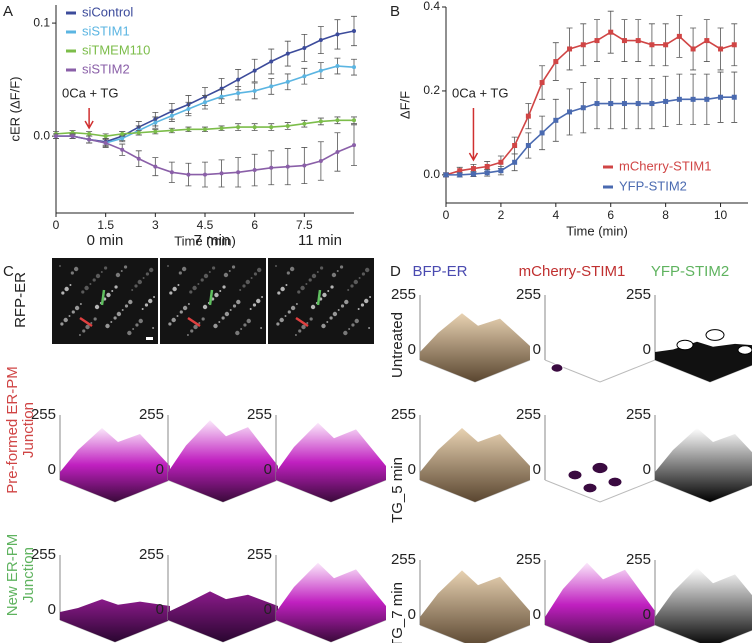 This screenshot has width=752, height=643. Describe the element at coordinates (106, 68) in the screenshot. I see `legend-label: siSTIM2` at that location.